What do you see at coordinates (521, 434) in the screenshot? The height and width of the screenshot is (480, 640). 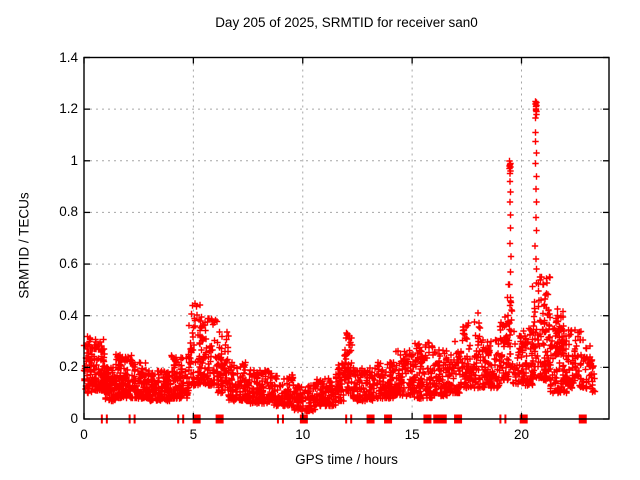 I see `x-tick-label: 20` at bounding box center [521, 434].